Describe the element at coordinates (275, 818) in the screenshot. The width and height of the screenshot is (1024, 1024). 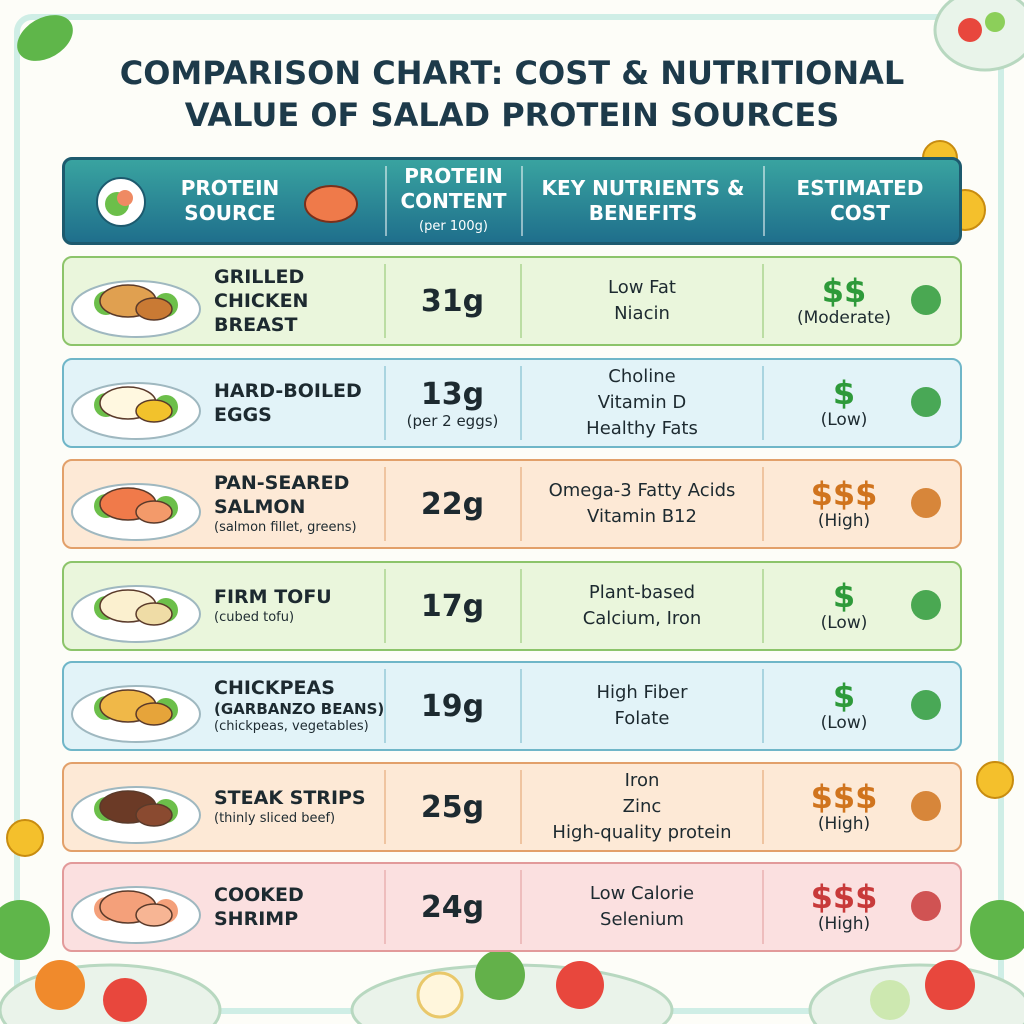
I see `source-note: (thinly sliced beef)` at that location.